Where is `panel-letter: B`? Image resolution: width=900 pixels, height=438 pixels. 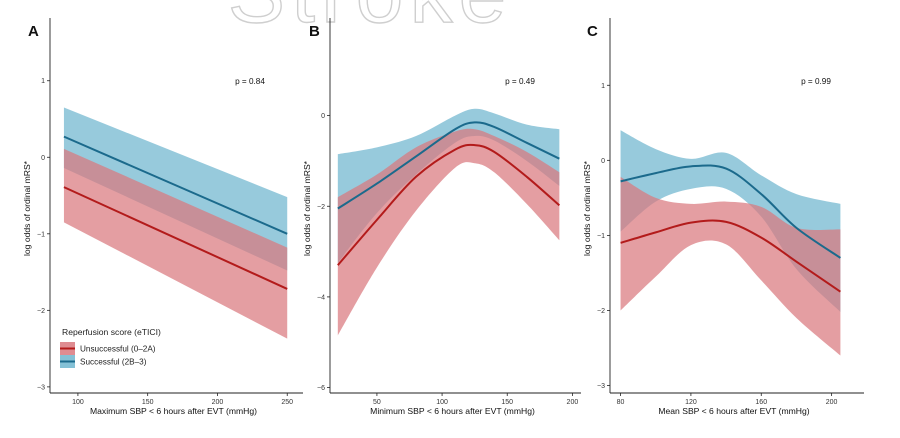
panel-letter: B is located at coordinates (314, 31).